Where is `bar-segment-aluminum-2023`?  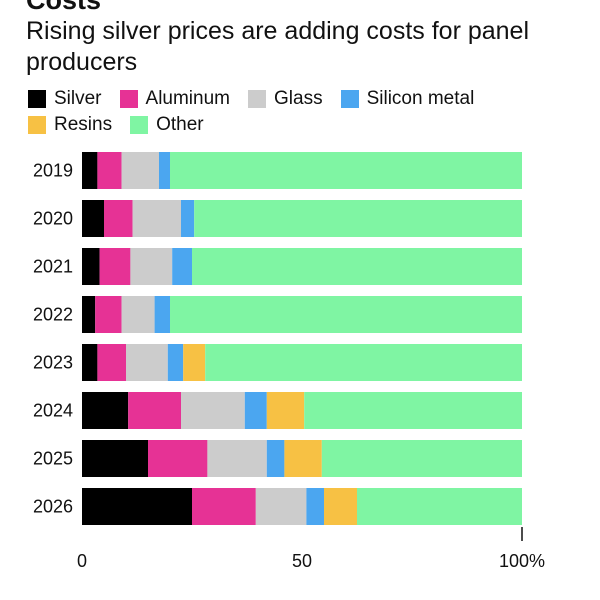
bar-segment-aluminum-2023 is located at coordinates (111, 362).